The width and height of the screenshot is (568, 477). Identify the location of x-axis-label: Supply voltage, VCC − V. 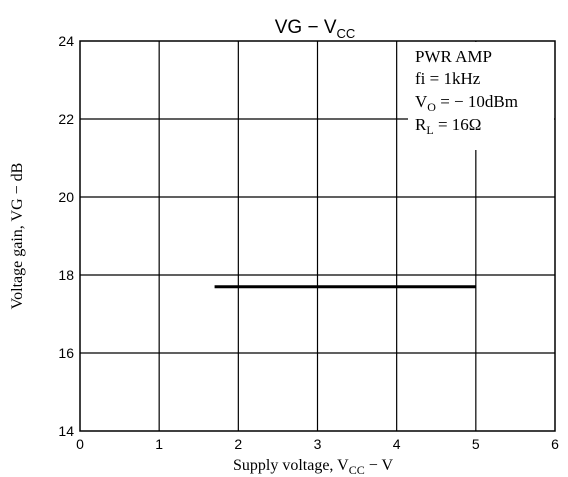
(313, 467).